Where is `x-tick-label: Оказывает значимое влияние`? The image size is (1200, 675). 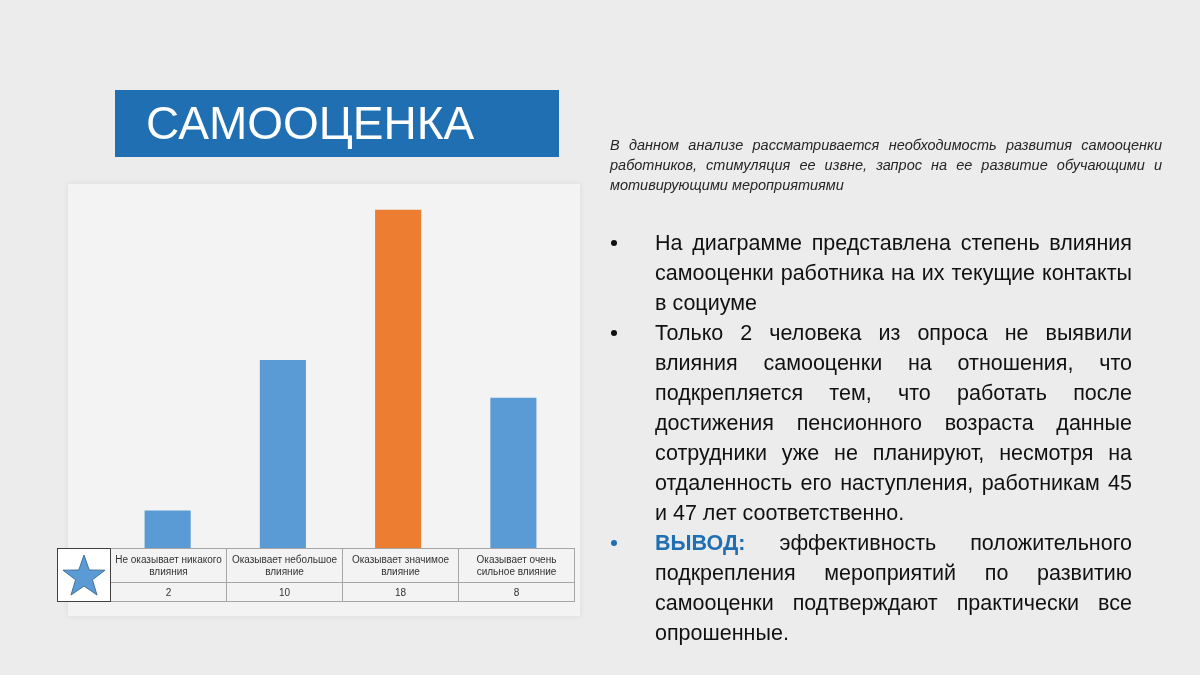 x-tick-label: Оказывает значимое влияние is located at coordinates (400, 565).